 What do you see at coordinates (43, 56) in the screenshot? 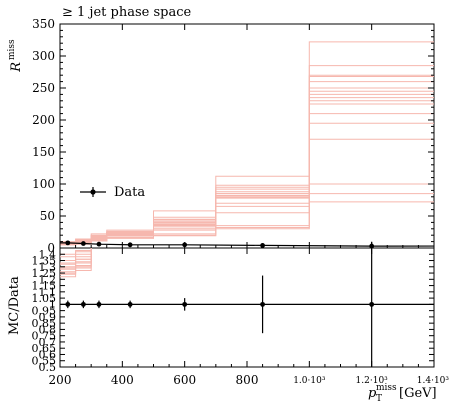
I see `y-tick-label: 300` at bounding box center [43, 56].